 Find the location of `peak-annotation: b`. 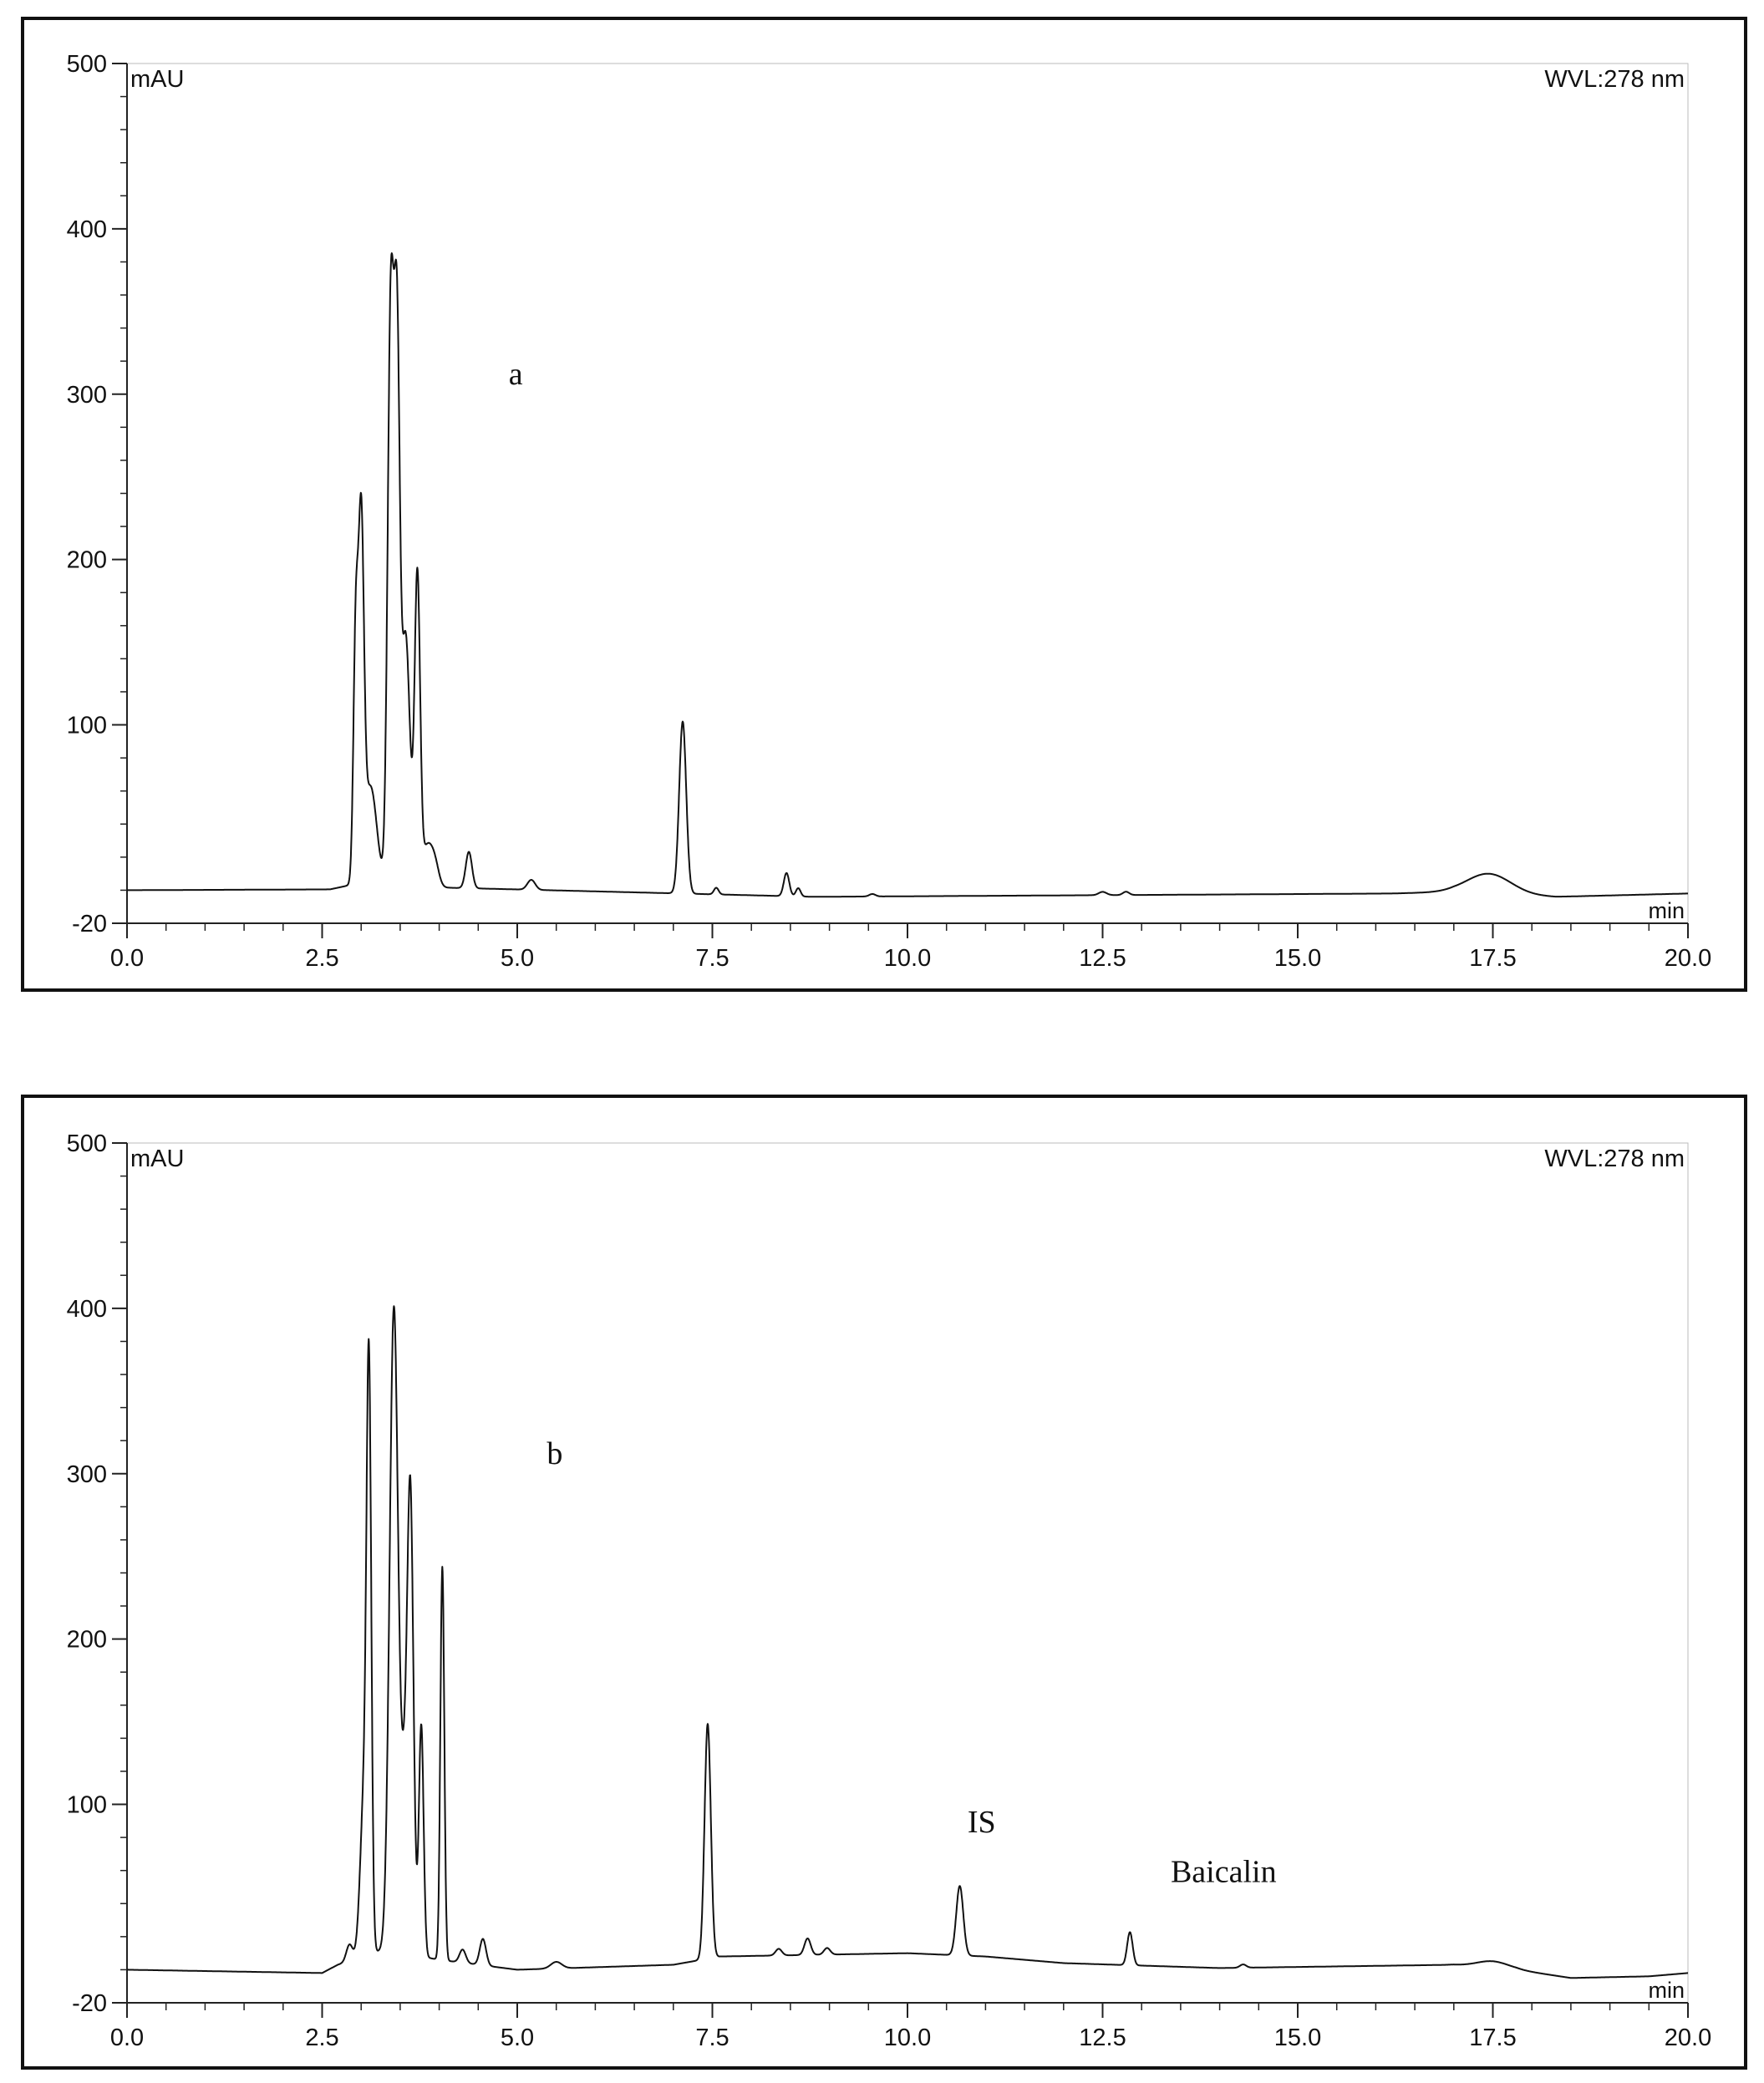

peak-annotation: b is located at coordinates (554, 1453).